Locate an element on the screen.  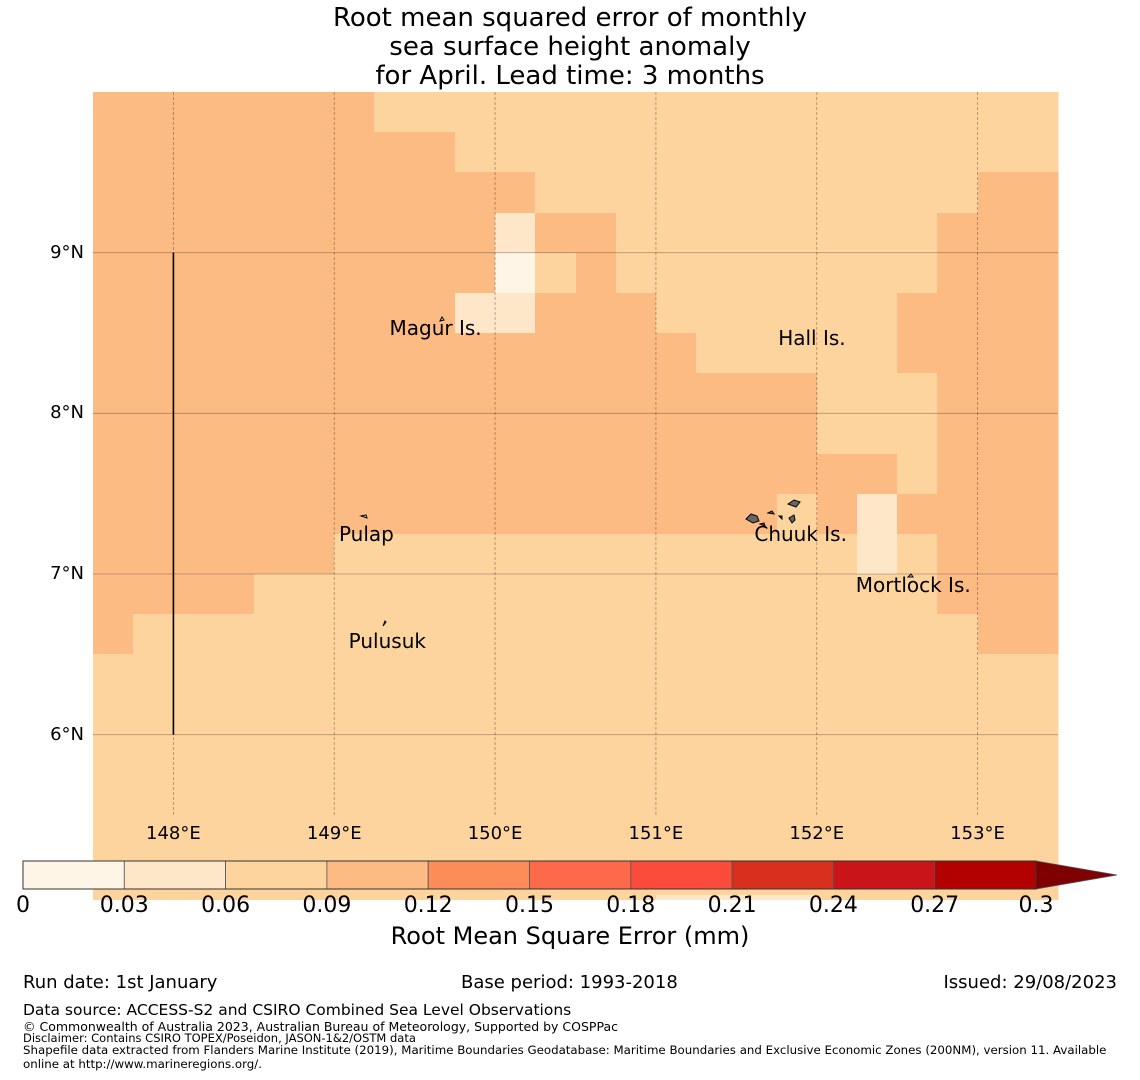
lat-tick-label: 6°N is located at coordinates (67, 734).